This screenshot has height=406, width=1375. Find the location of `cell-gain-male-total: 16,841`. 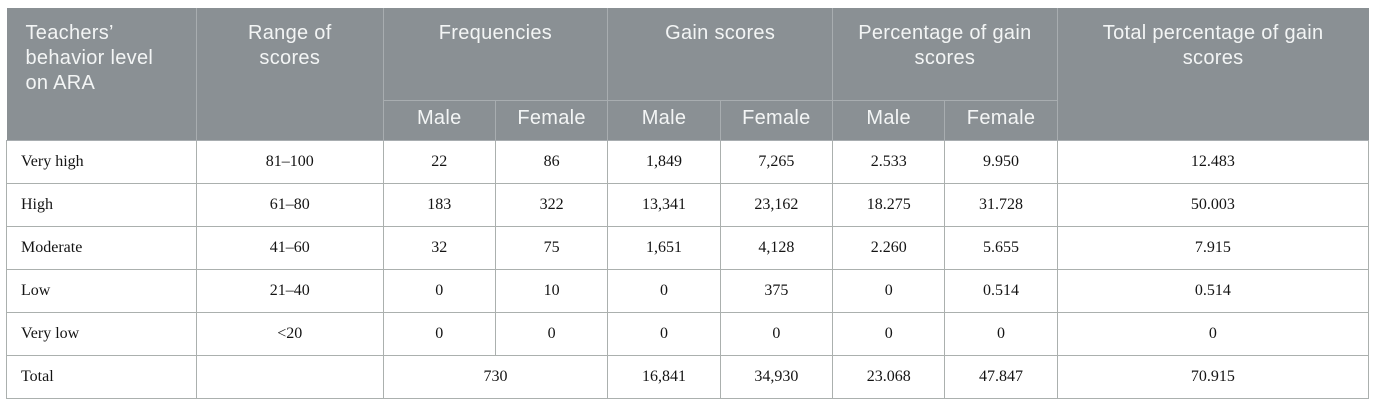

cell-gain-male-total: 16,841 is located at coordinates (664, 376).